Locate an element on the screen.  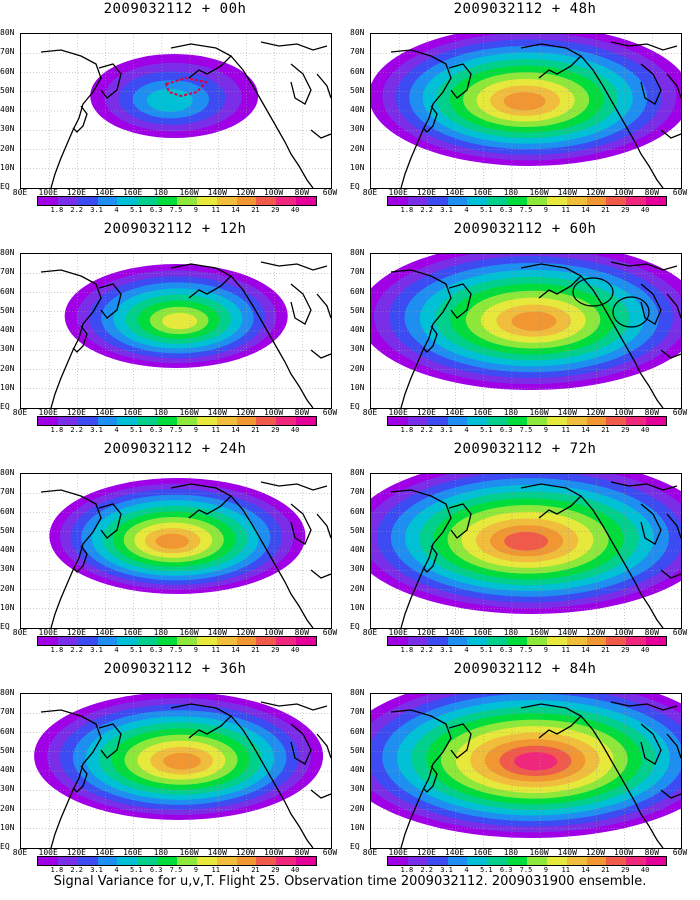
longitude-tick-label: 100E is located at coordinates (48, 852).